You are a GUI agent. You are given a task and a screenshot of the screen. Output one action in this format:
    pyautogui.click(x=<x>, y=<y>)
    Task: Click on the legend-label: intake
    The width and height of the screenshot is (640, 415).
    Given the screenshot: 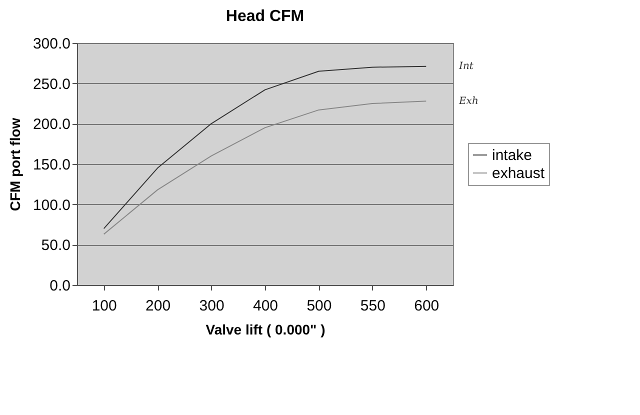 What is the action you would take?
    pyautogui.click(x=512, y=155)
    